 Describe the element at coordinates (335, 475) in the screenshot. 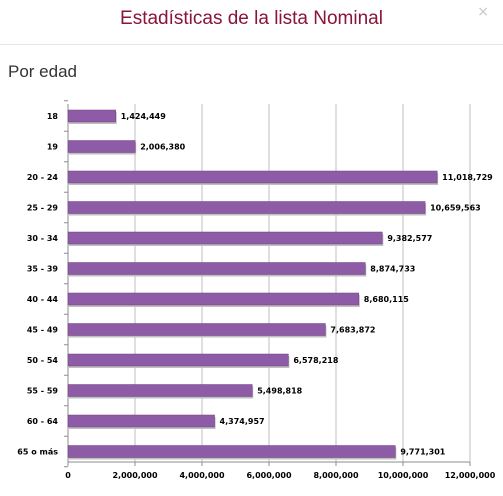

I see `x-tick-label: 8,000,000` at that location.